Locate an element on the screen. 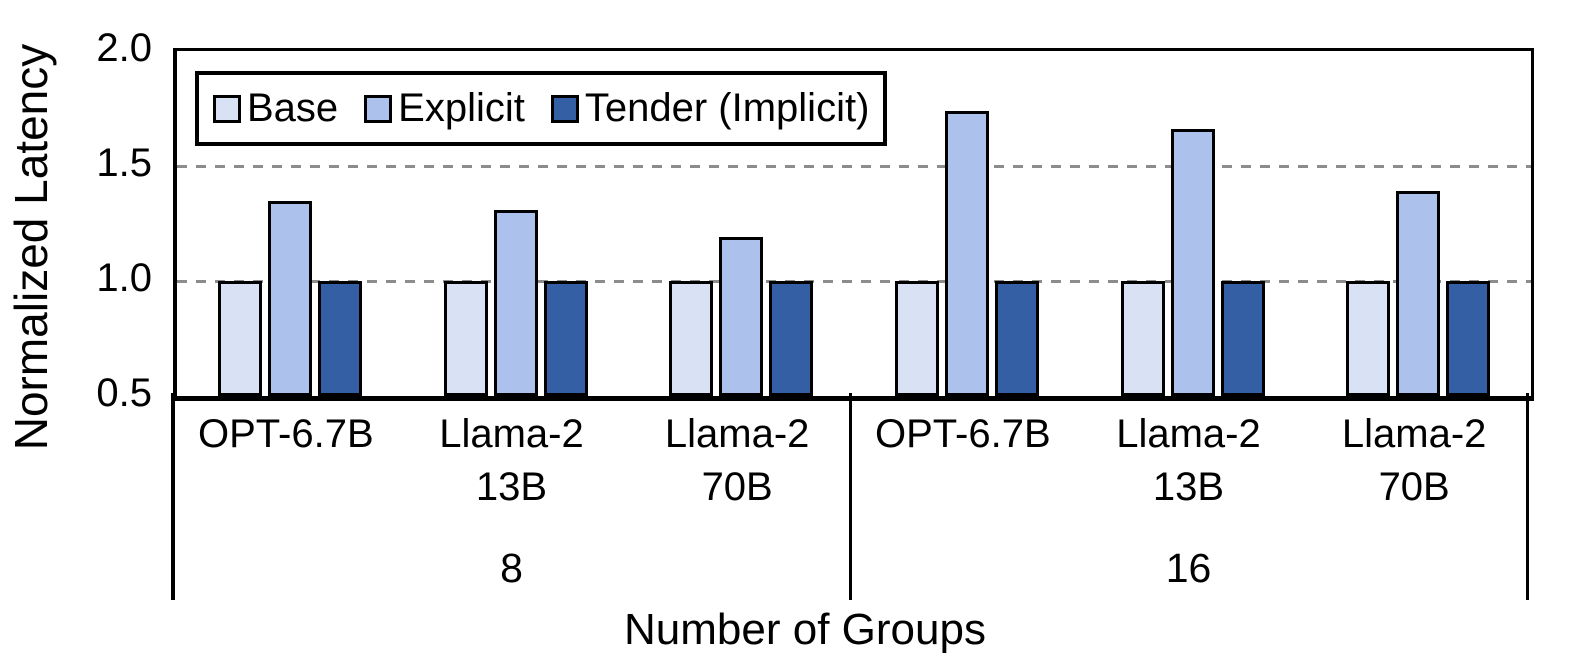 This screenshot has height=672, width=1578. y-tick-label-2.0: 2.0 is located at coordinates (124, 48).